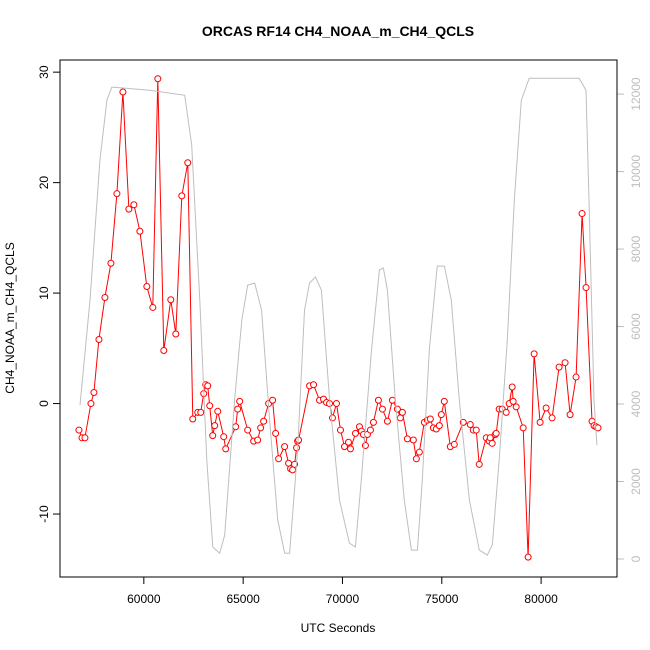 Image resolution: width=650 pixels, height=650 pixels. Describe the element at coordinates (44, 72) in the screenshot. I see `y-tick-label: 30` at that location.